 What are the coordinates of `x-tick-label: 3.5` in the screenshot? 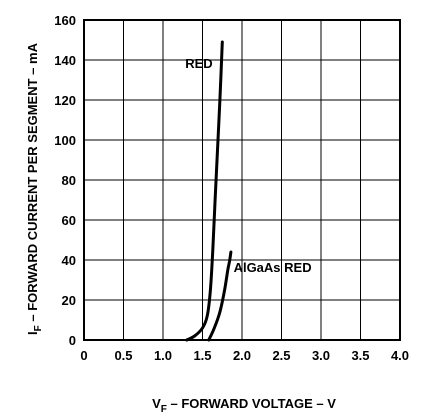 It's located at (360, 355).